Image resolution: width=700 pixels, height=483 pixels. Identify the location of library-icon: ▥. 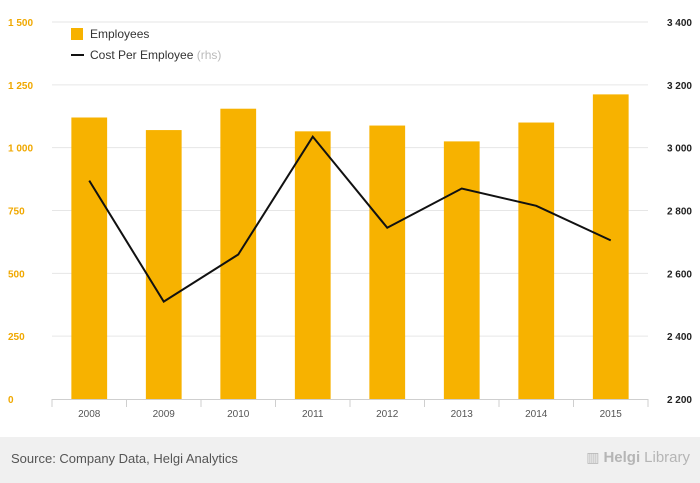
(593, 457).